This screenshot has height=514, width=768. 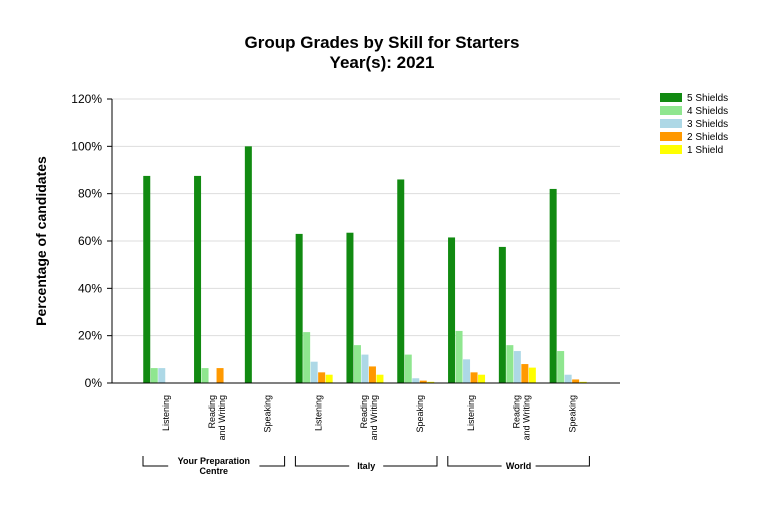 I want to click on y-tick-label: 40%, so click(x=90, y=288).